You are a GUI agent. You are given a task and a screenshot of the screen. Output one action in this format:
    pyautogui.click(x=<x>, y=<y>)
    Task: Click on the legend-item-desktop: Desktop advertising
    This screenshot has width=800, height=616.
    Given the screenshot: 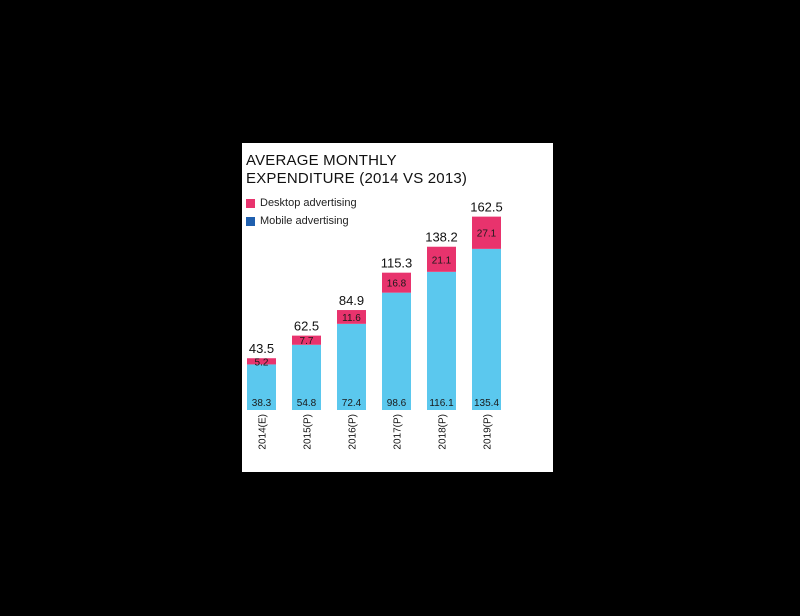 What is the action you would take?
    pyautogui.click(x=301, y=203)
    